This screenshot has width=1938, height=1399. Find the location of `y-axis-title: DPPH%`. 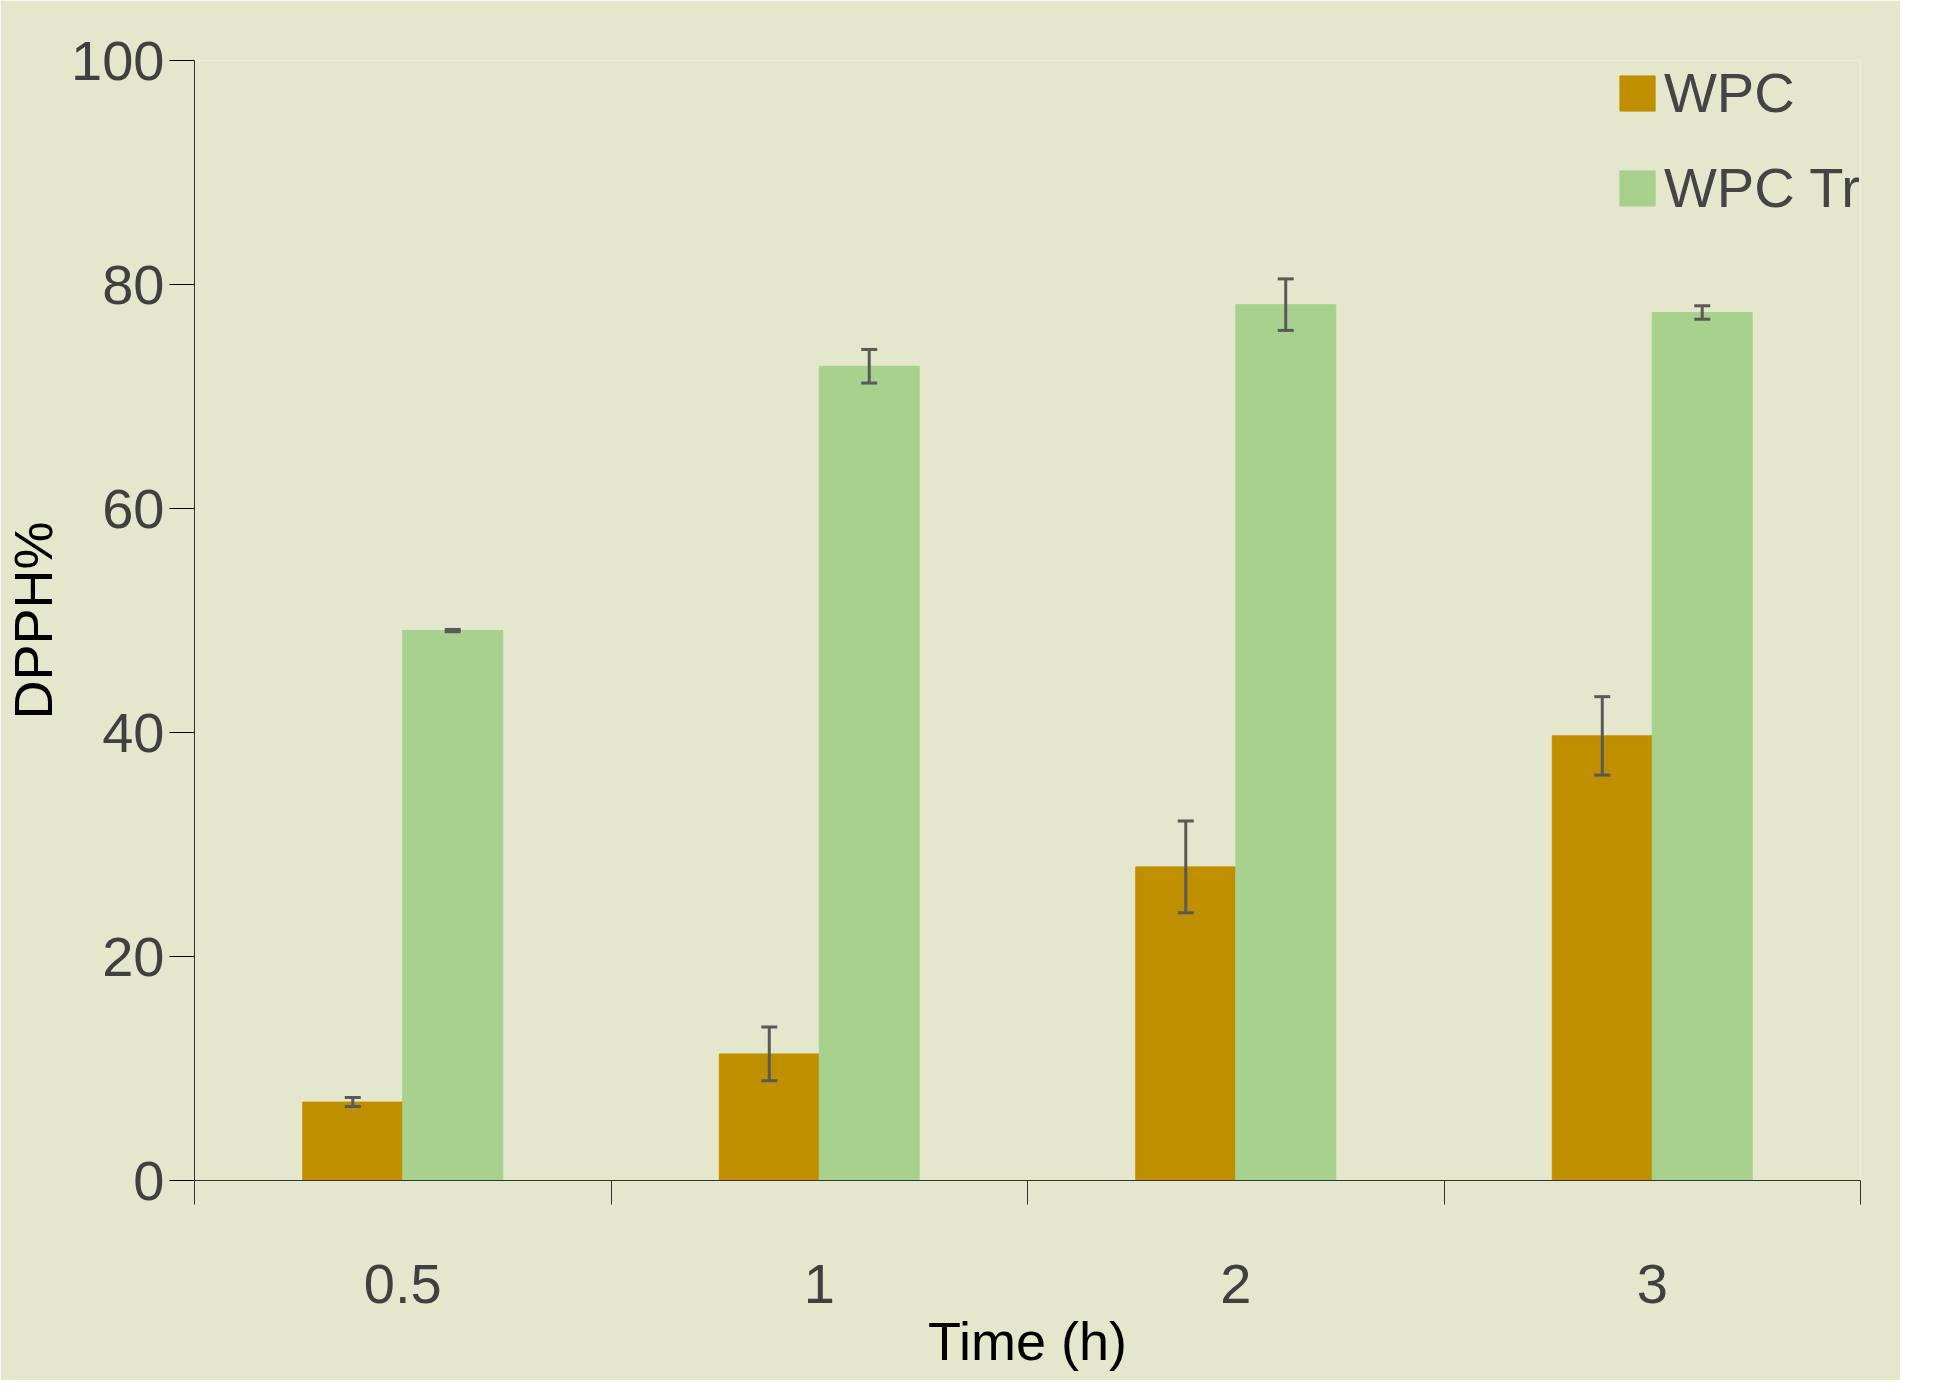

y-axis-title: DPPH% is located at coordinates (33, 620).